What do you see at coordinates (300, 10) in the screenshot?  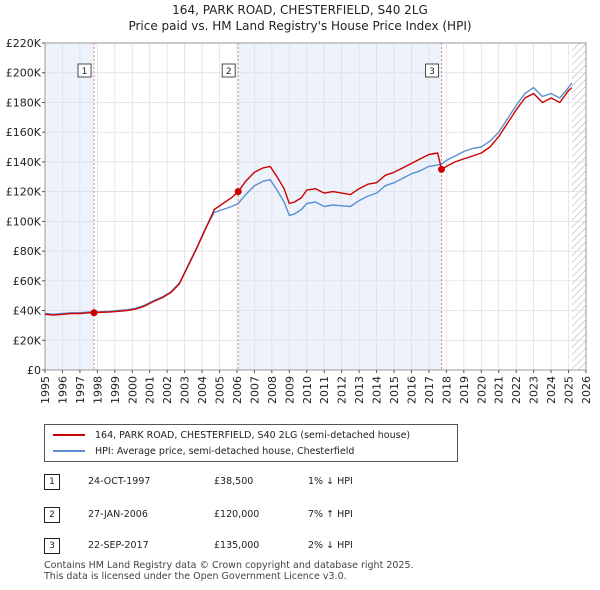 I see `chart-title: 164, PARK ROAD, CHESTERFIELD, S40 2LG` at bounding box center [300, 10].